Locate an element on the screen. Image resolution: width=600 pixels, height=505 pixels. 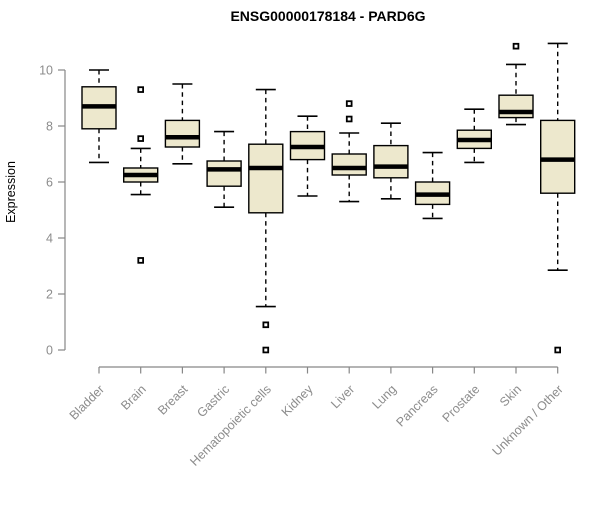
y-tick-label: 2 is located at coordinates (49, 295).